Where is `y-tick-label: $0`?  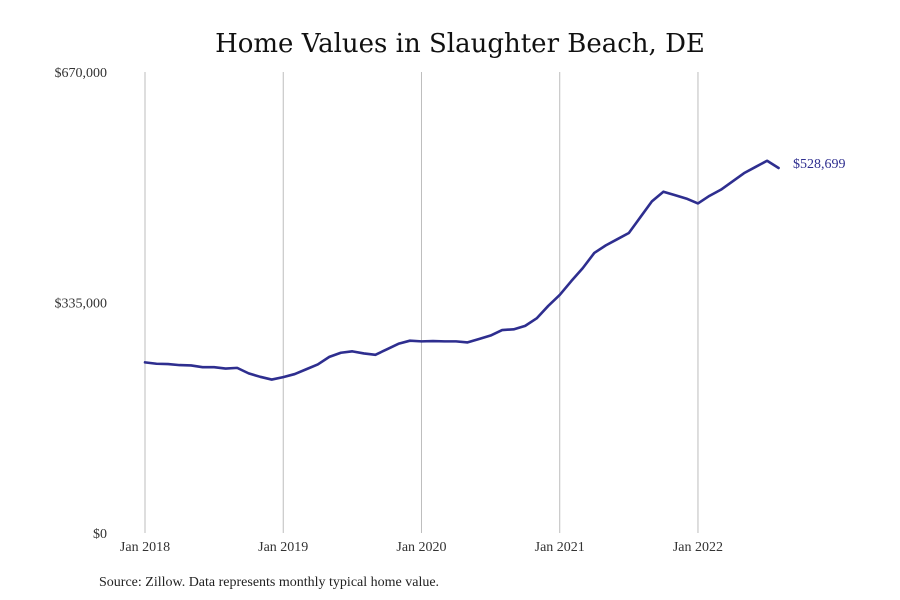 y-tick-label: $0 is located at coordinates (100, 534).